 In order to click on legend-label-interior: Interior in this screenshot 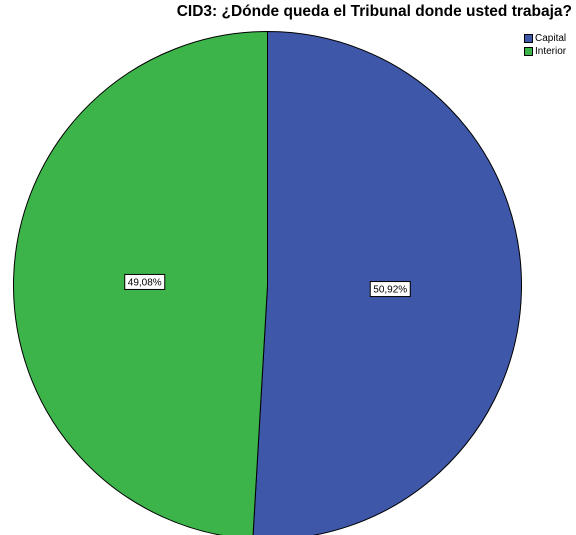, I will do `click(551, 51)`.